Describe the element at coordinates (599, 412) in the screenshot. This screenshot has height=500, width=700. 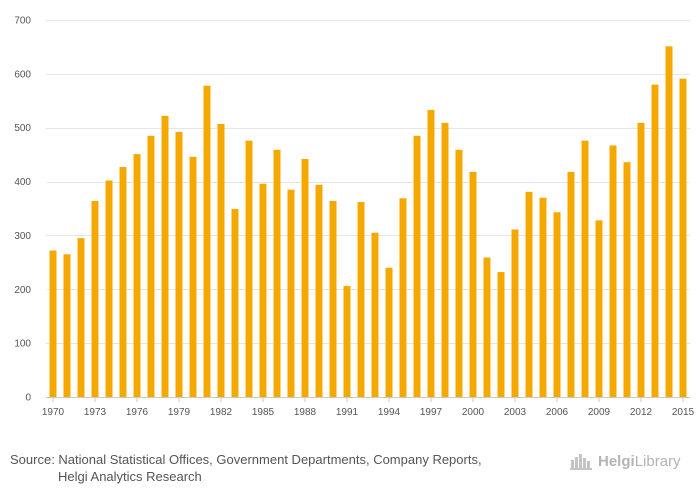
I see `x-tick-label: 2009` at that location.